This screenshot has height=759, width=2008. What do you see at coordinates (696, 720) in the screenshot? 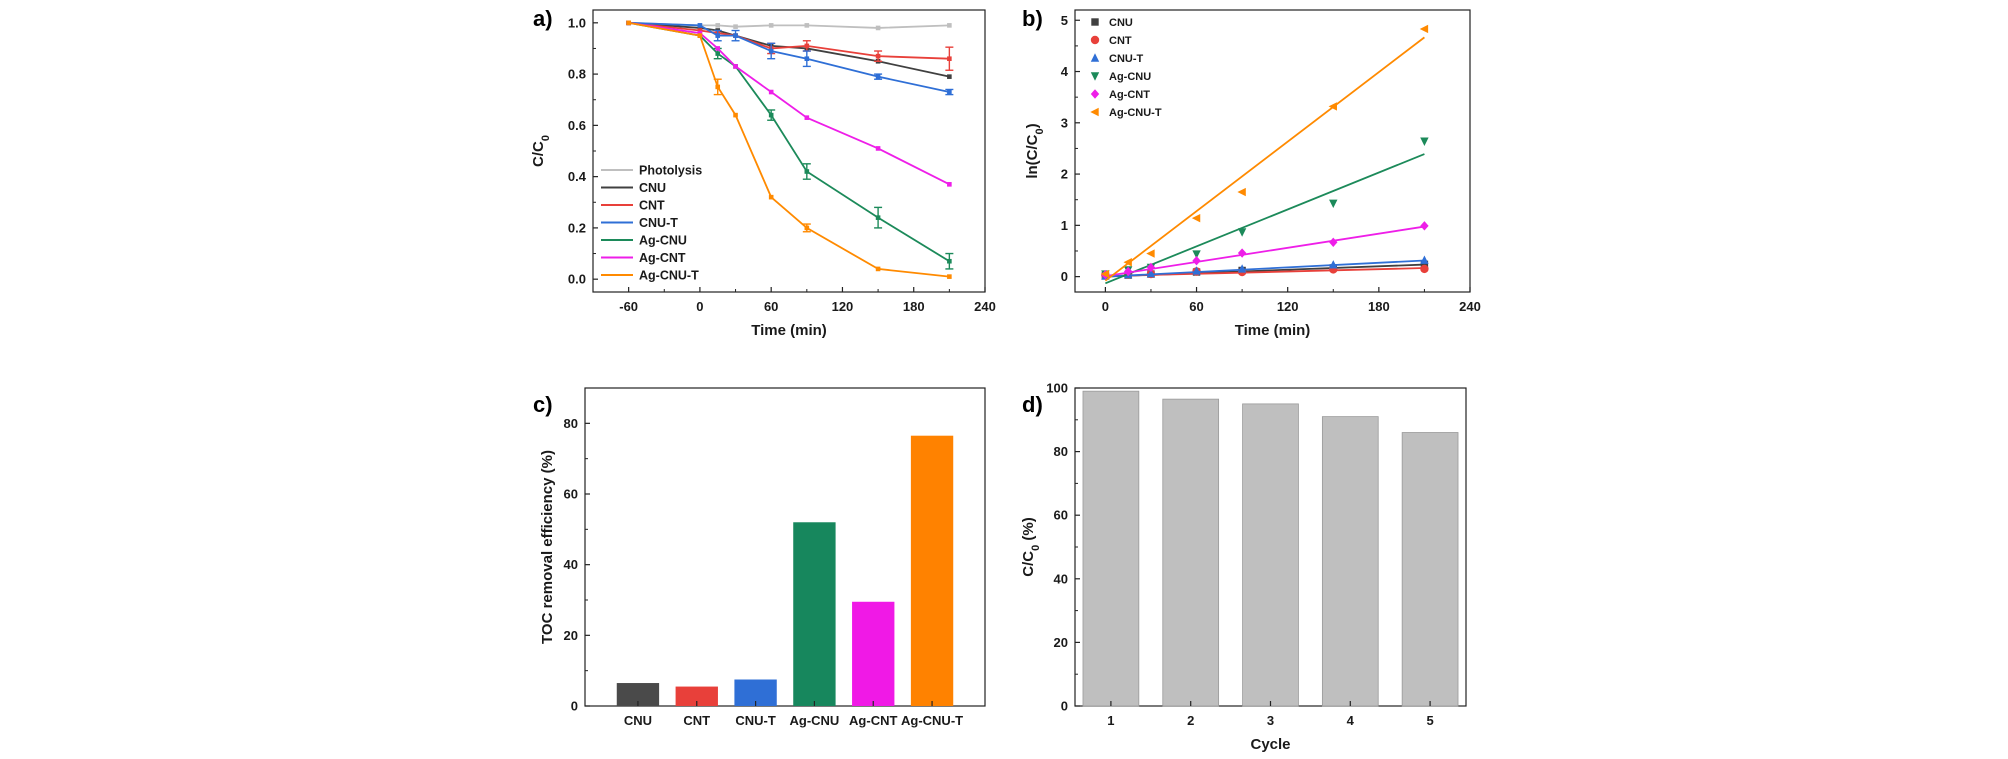
I see `x-tick-label-cnt: CNT` at bounding box center [696, 720].